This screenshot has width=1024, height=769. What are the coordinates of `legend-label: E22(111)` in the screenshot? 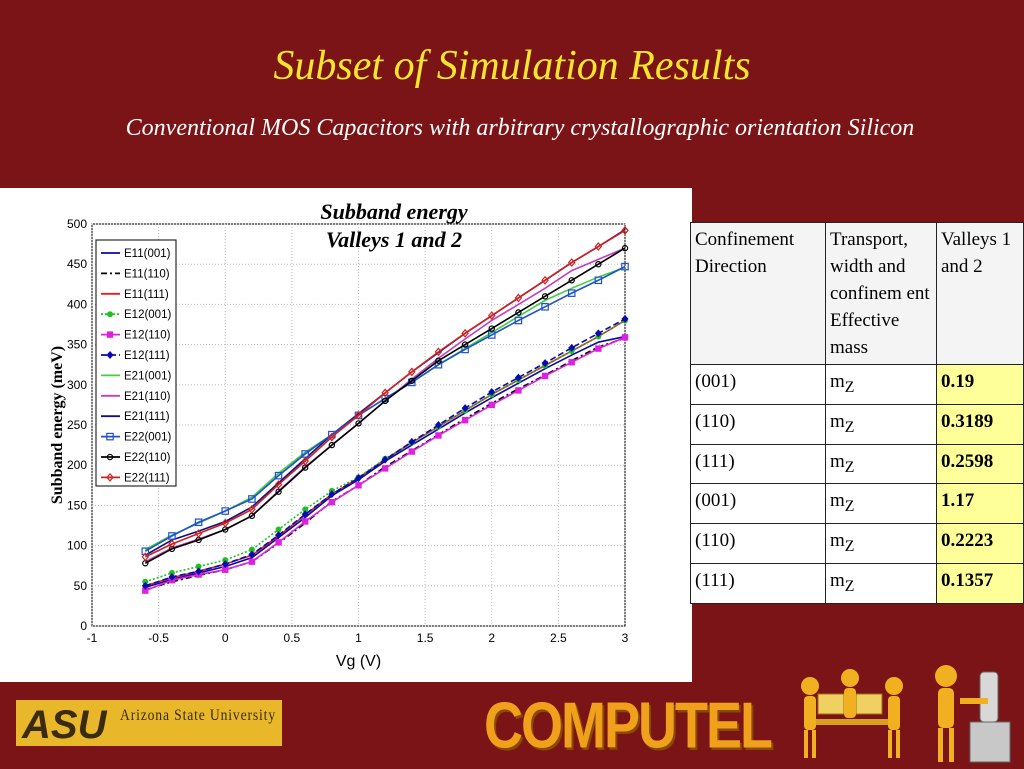 It's located at (147, 478).